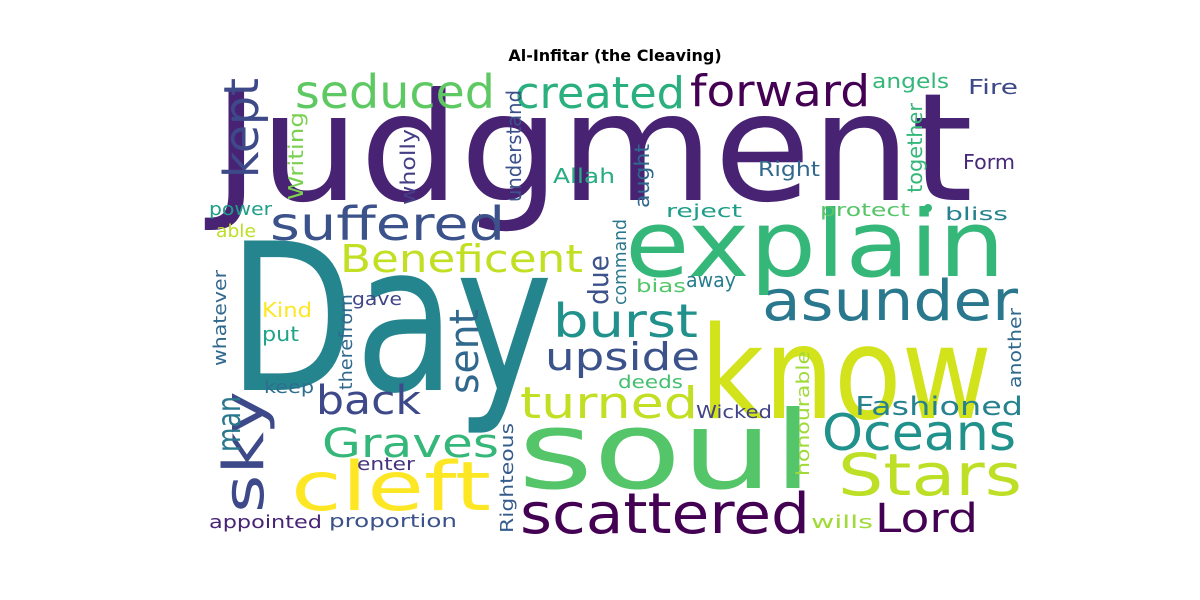  Describe the element at coordinates (390, 320) in the screenshot. I see `word-day: Day` at that location.